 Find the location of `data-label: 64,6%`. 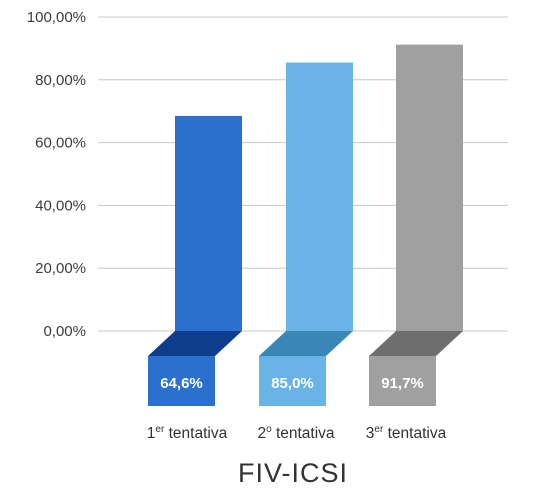

data-label: 64,6% is located at coordinates (181, 383).